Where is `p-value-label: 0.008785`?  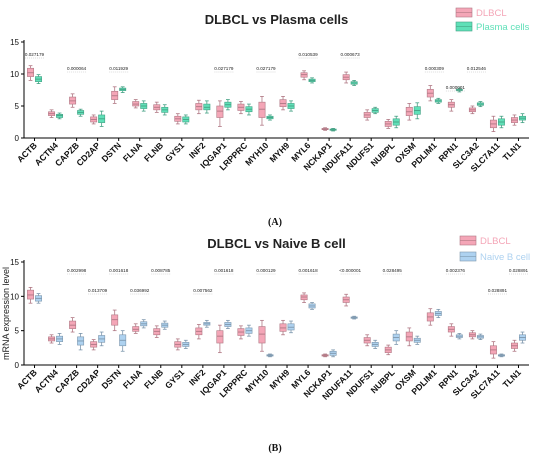 p-value-label: 0.008785 is located at coordinates (161, 270).